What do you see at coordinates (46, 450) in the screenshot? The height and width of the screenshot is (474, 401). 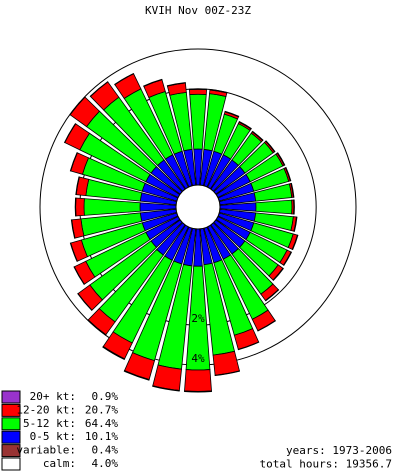 I see `legend-label: variable:` at bounding box center [46, 450].